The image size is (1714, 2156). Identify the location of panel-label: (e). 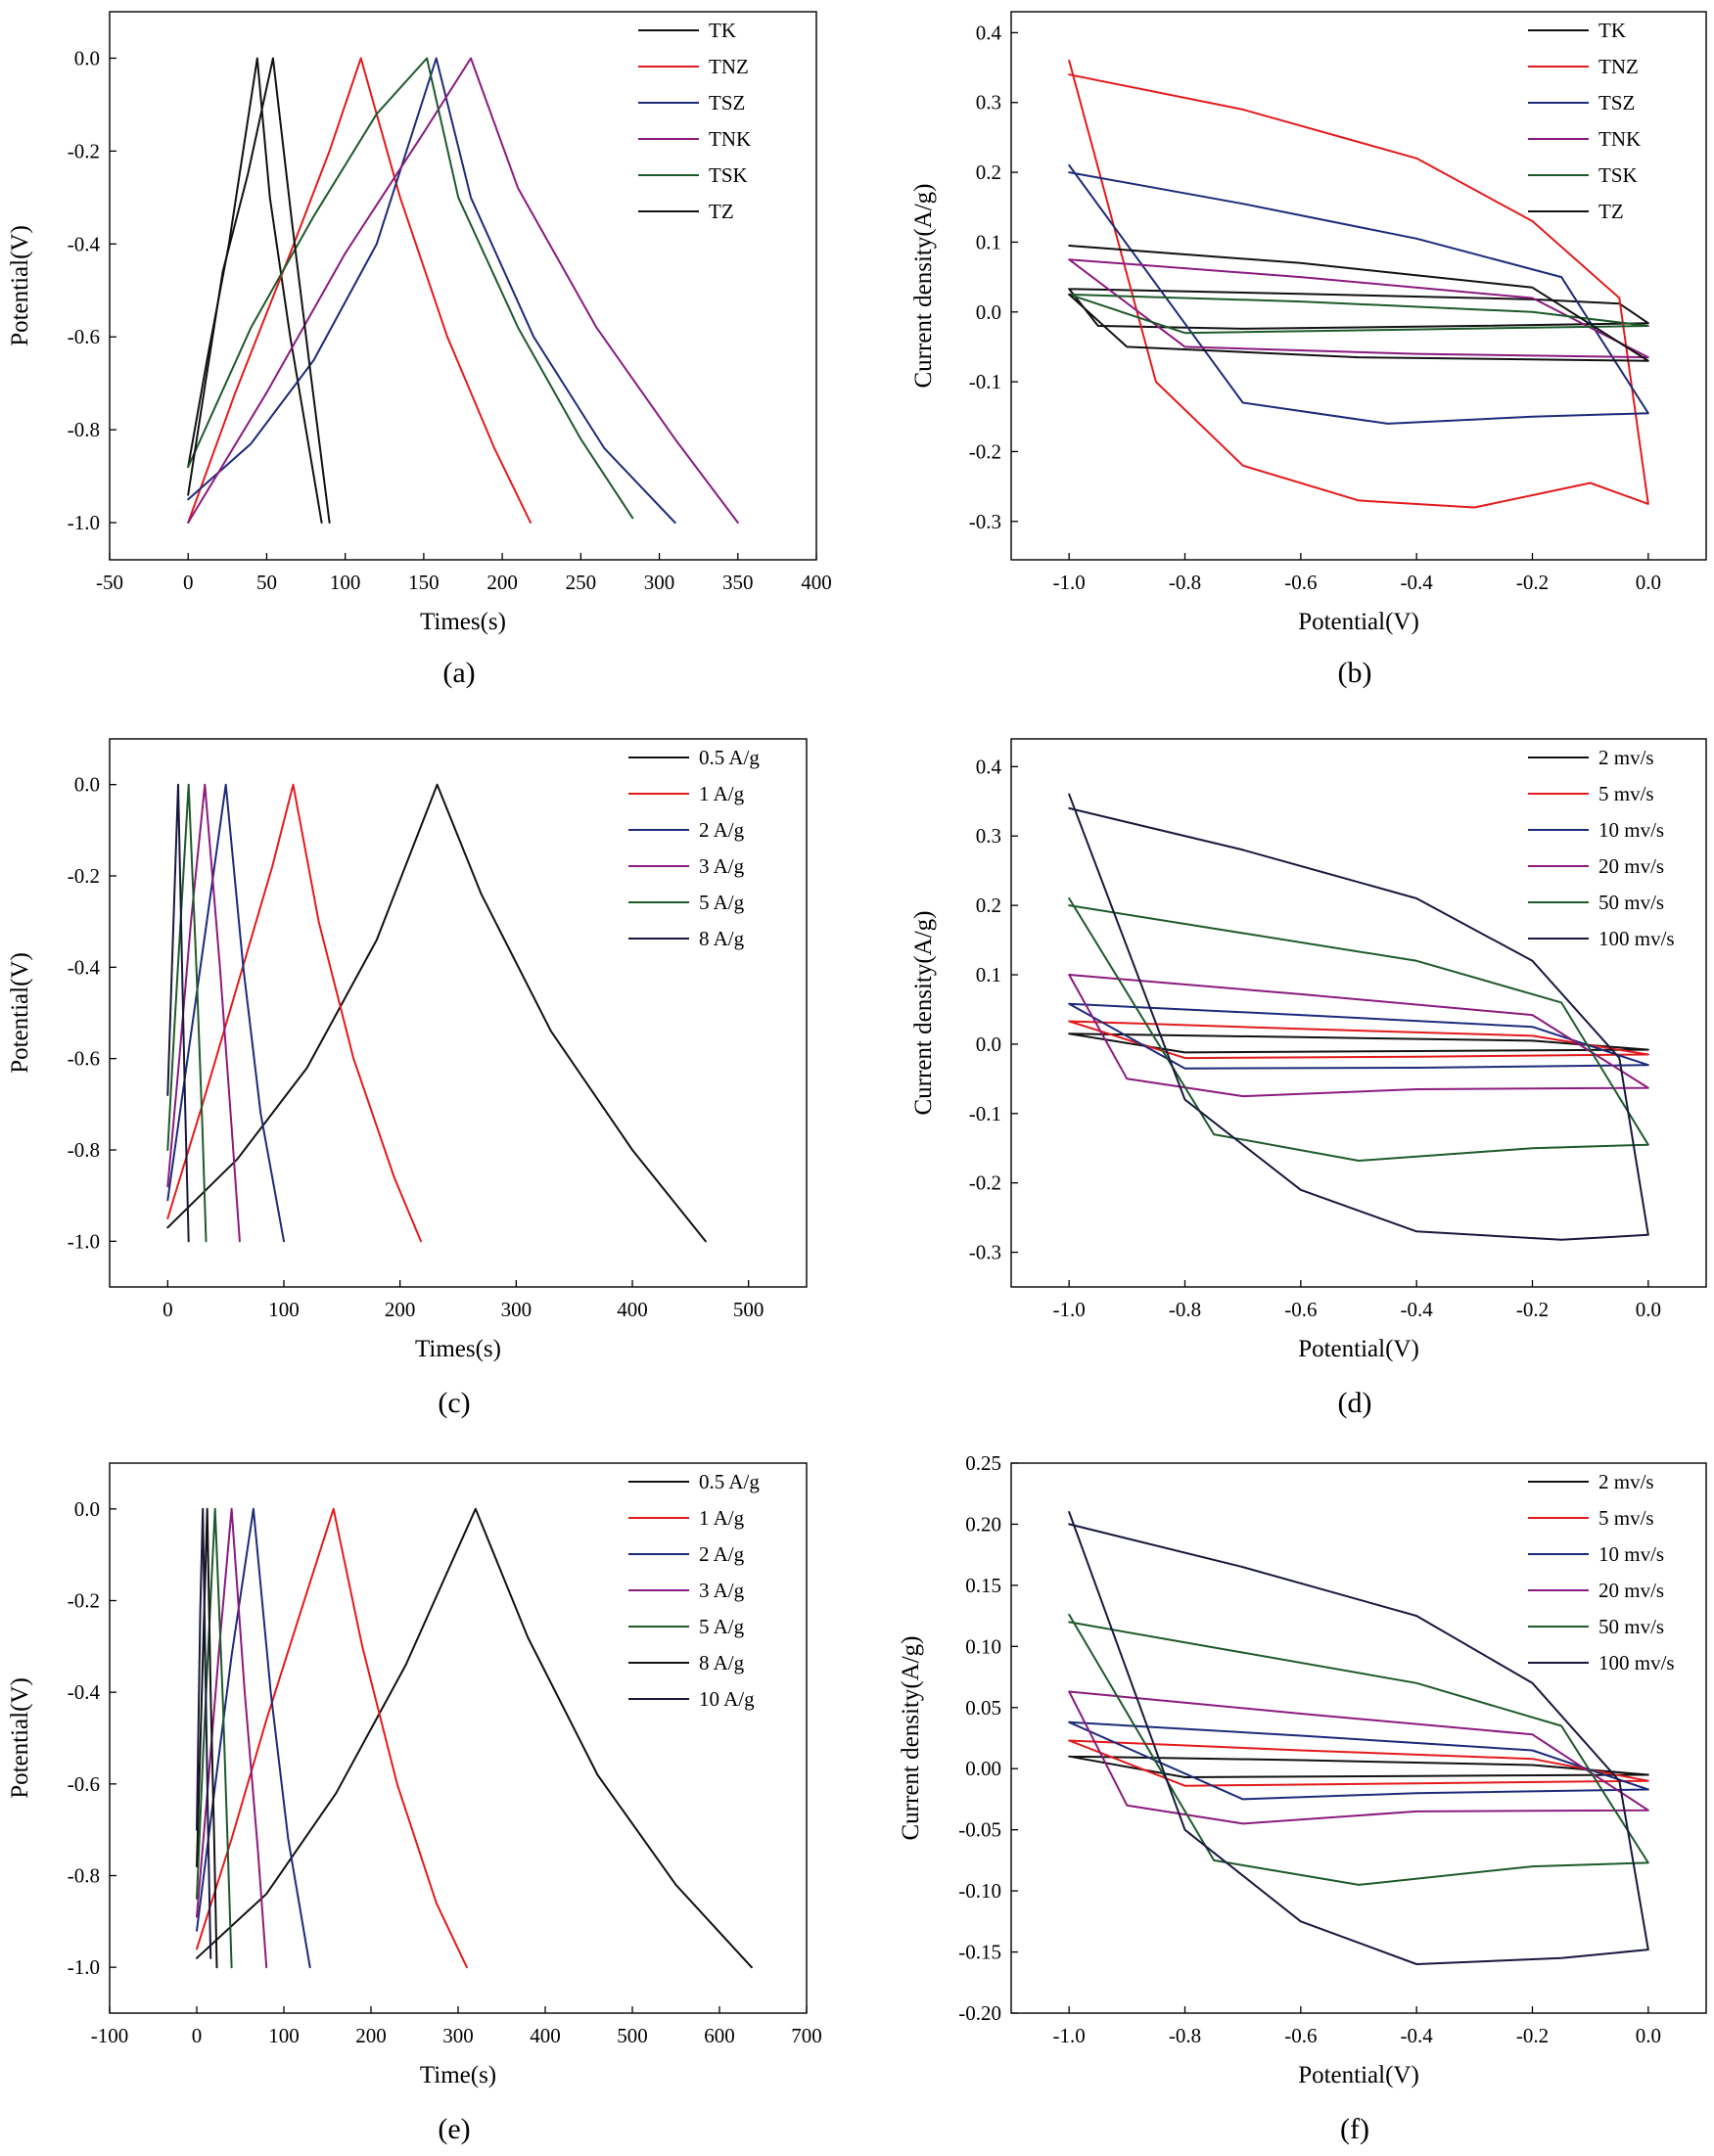
(454, 2129).